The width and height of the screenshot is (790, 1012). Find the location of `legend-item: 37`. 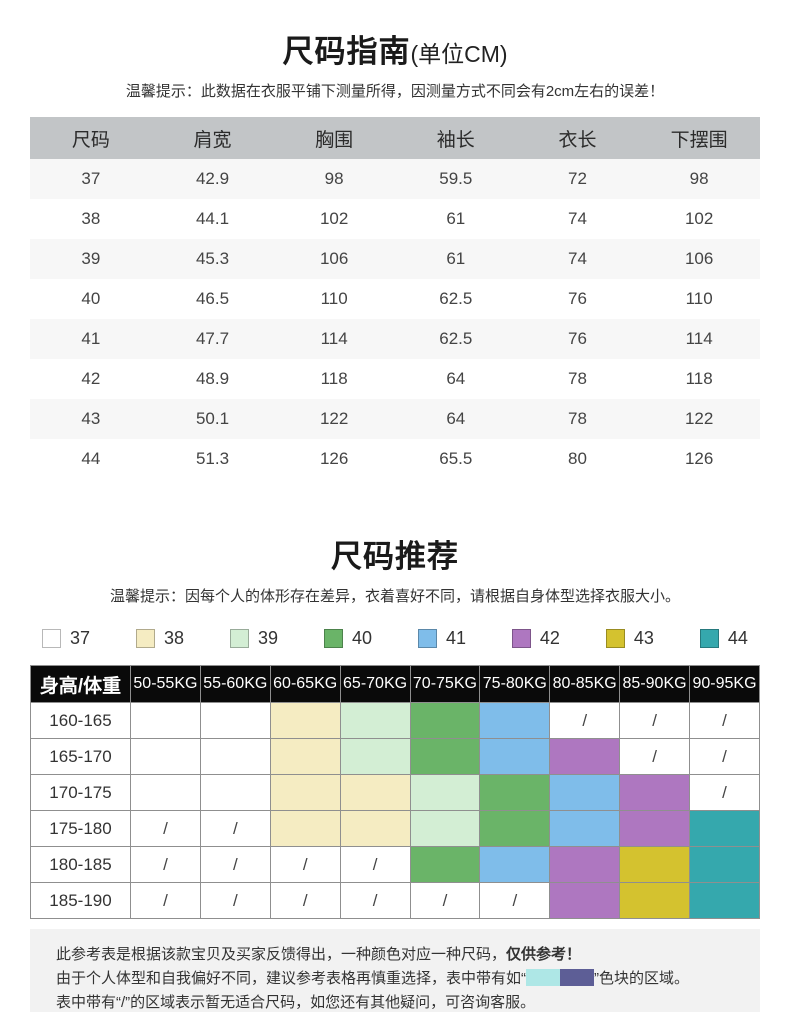

legend-item: 37 is located at coordinates (66, 638).